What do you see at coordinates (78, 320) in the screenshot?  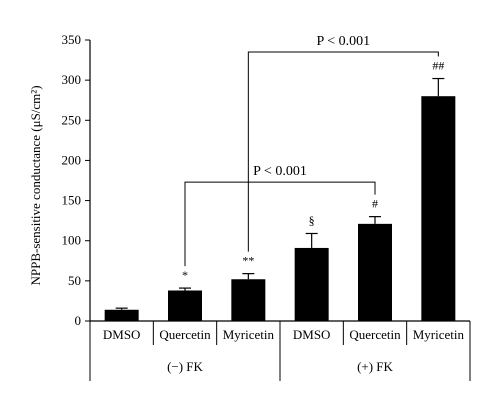 I see `y-tick-label: 0` at bounding box center [78, 320].